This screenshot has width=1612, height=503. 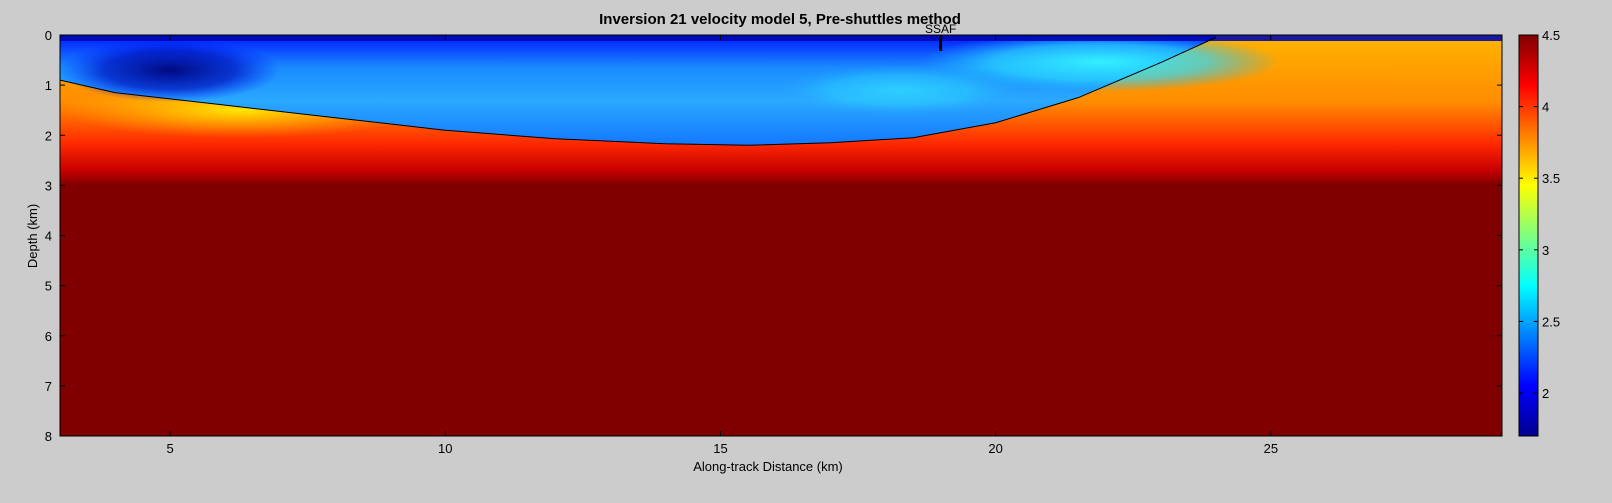 I want to click on y-tick-label: 6, so click(x=48, y=336).